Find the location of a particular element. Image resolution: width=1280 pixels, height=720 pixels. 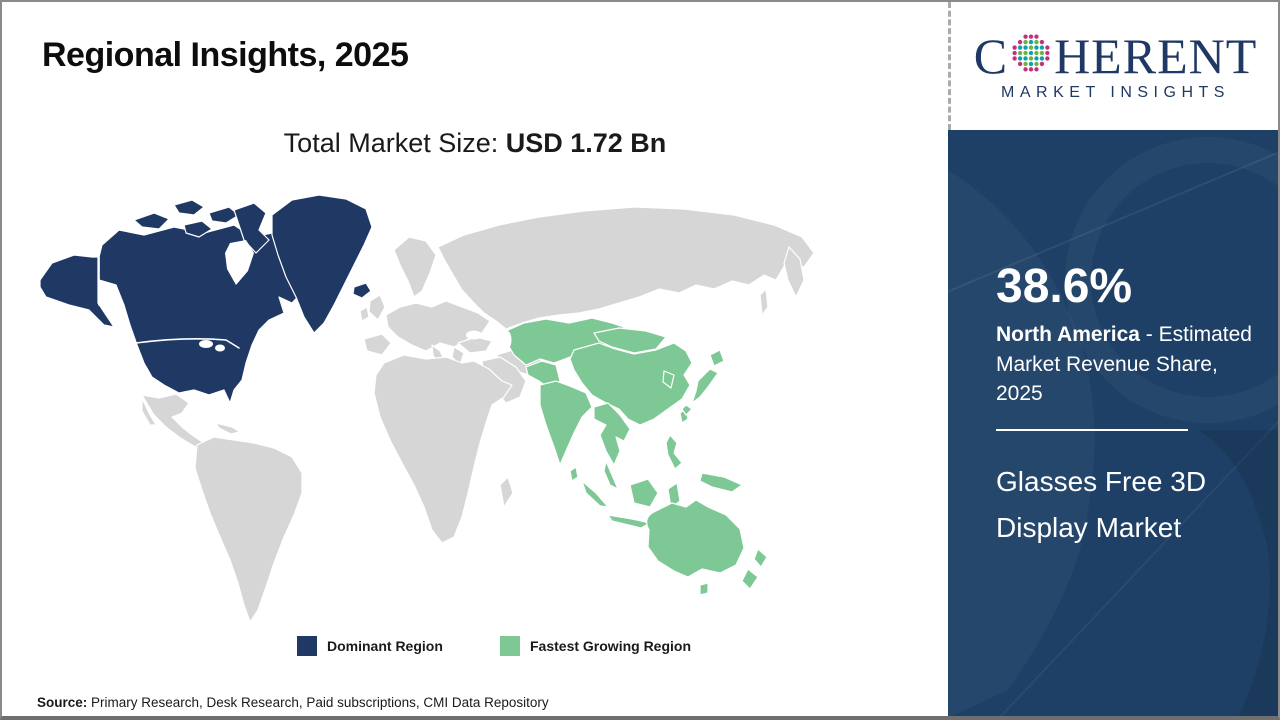

legend-swatch-fastest-growing is located at coordinates (510, 646).